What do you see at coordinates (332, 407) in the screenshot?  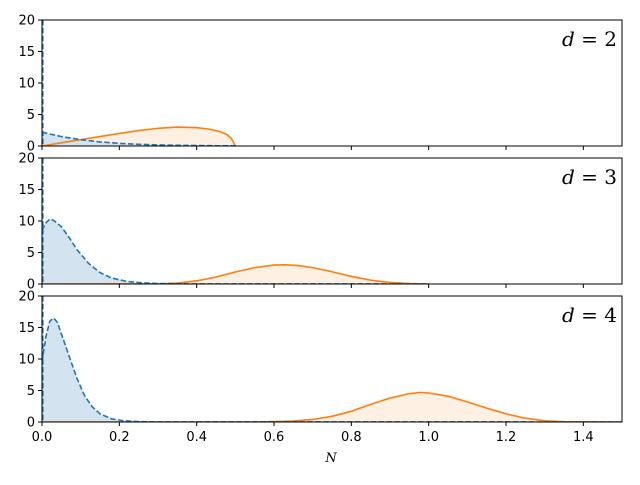 I see `solid-series-fill` at bounding box center [332, 407].